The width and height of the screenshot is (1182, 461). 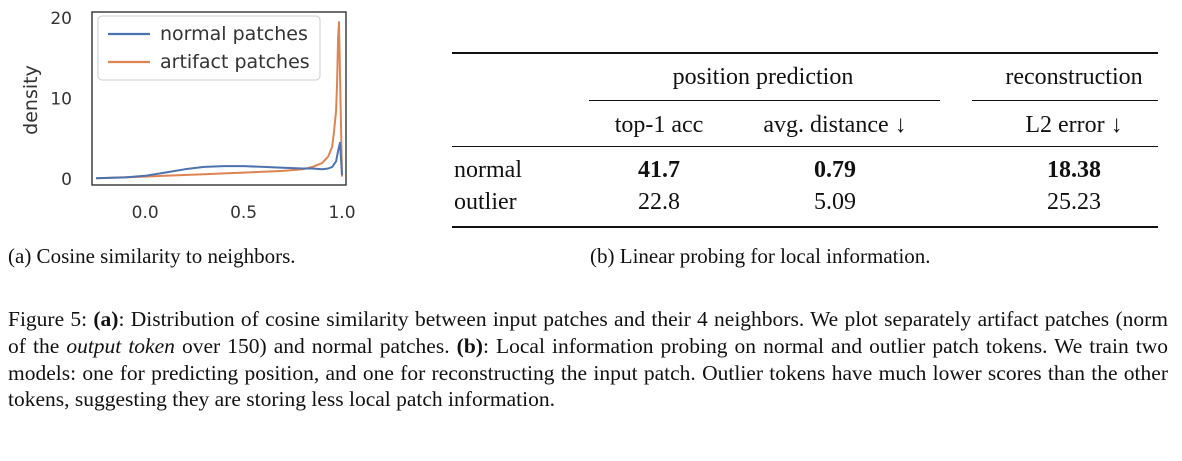 I want to click on series-layer, so click(x=219, y=100).